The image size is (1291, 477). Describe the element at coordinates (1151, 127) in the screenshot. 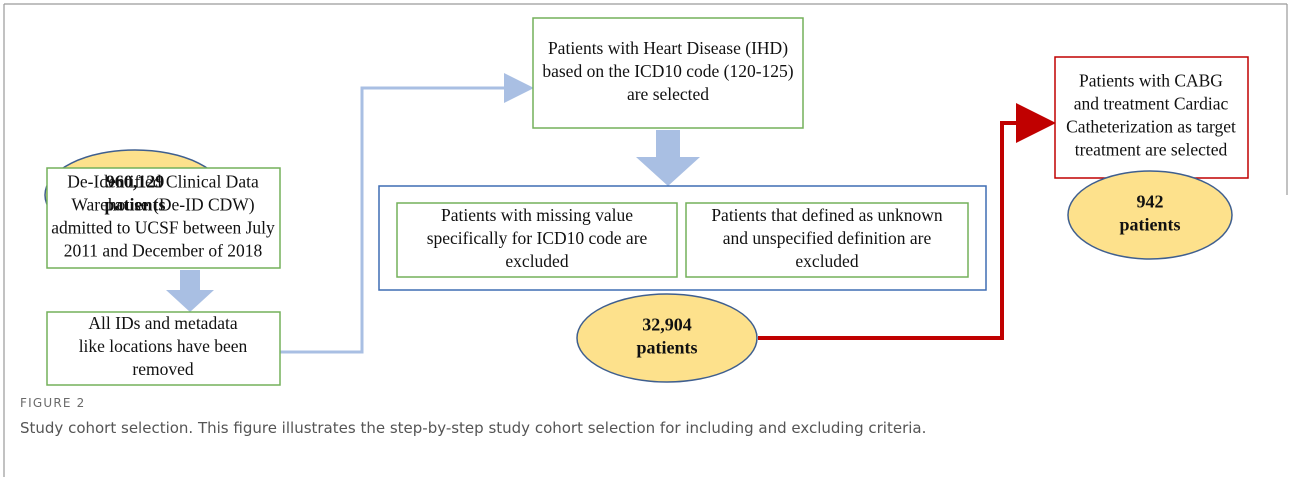

I see `node-label: Catheterization as target` at that location.